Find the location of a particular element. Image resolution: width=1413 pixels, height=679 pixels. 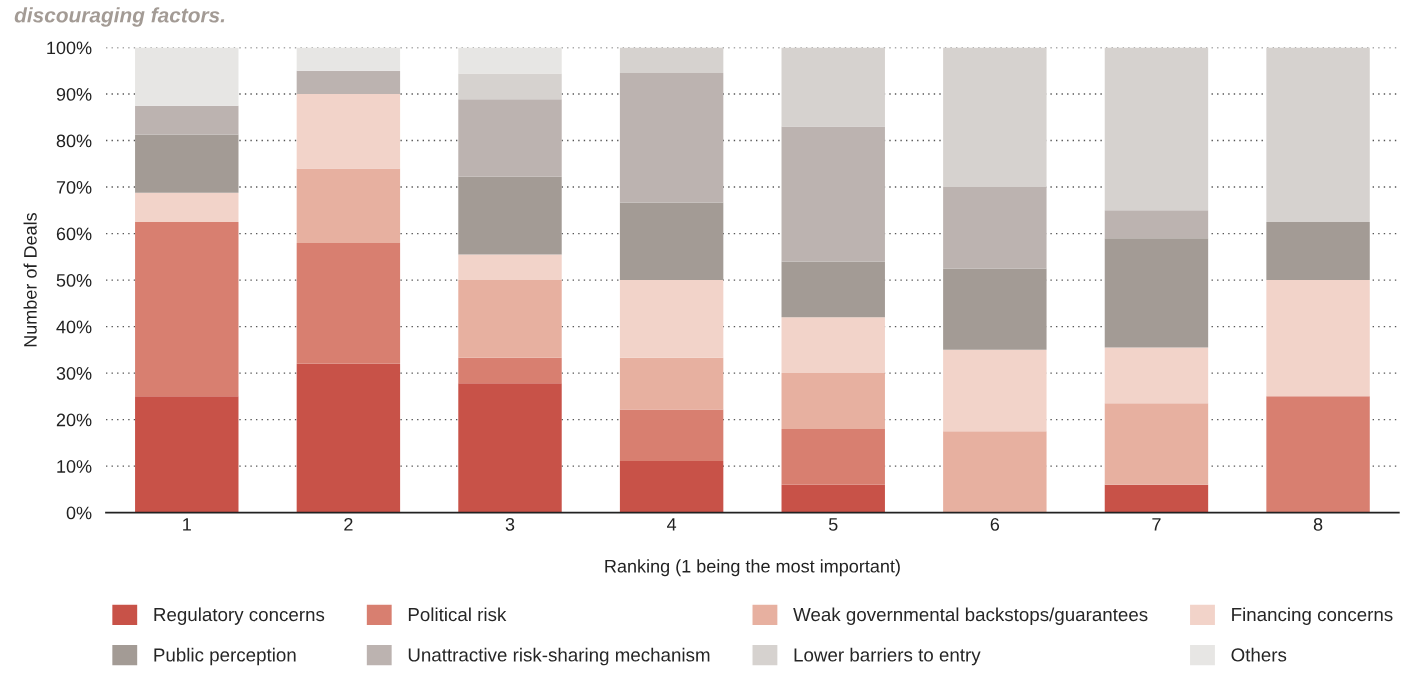

y-tick-label: 0% is located at coordinates (79, 513).